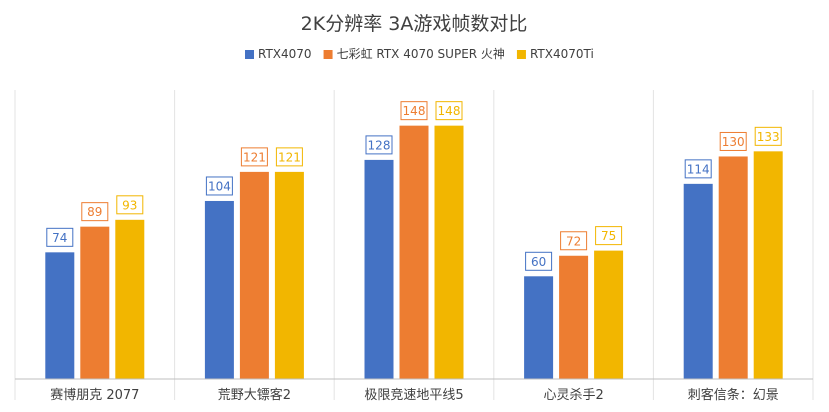 Image resolution: width=829 pixels, height=412 pixels. I want to click on data-label-1-0: 104, so click(219, 186).